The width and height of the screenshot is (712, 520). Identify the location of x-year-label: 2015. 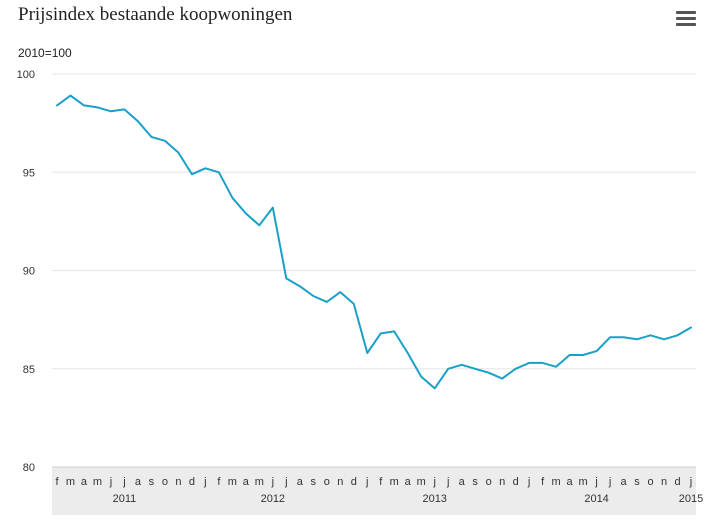
(691, 499).